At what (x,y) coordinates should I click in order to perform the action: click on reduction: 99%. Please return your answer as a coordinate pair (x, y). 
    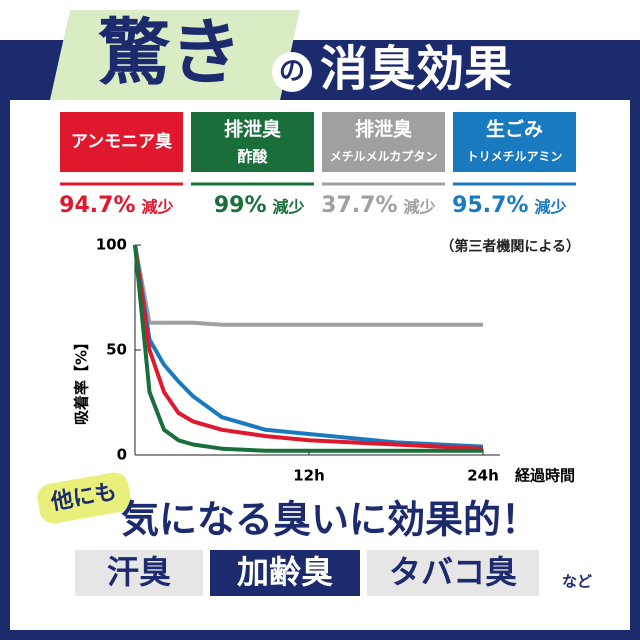
    Looking at the image, I should click on (240, 205).